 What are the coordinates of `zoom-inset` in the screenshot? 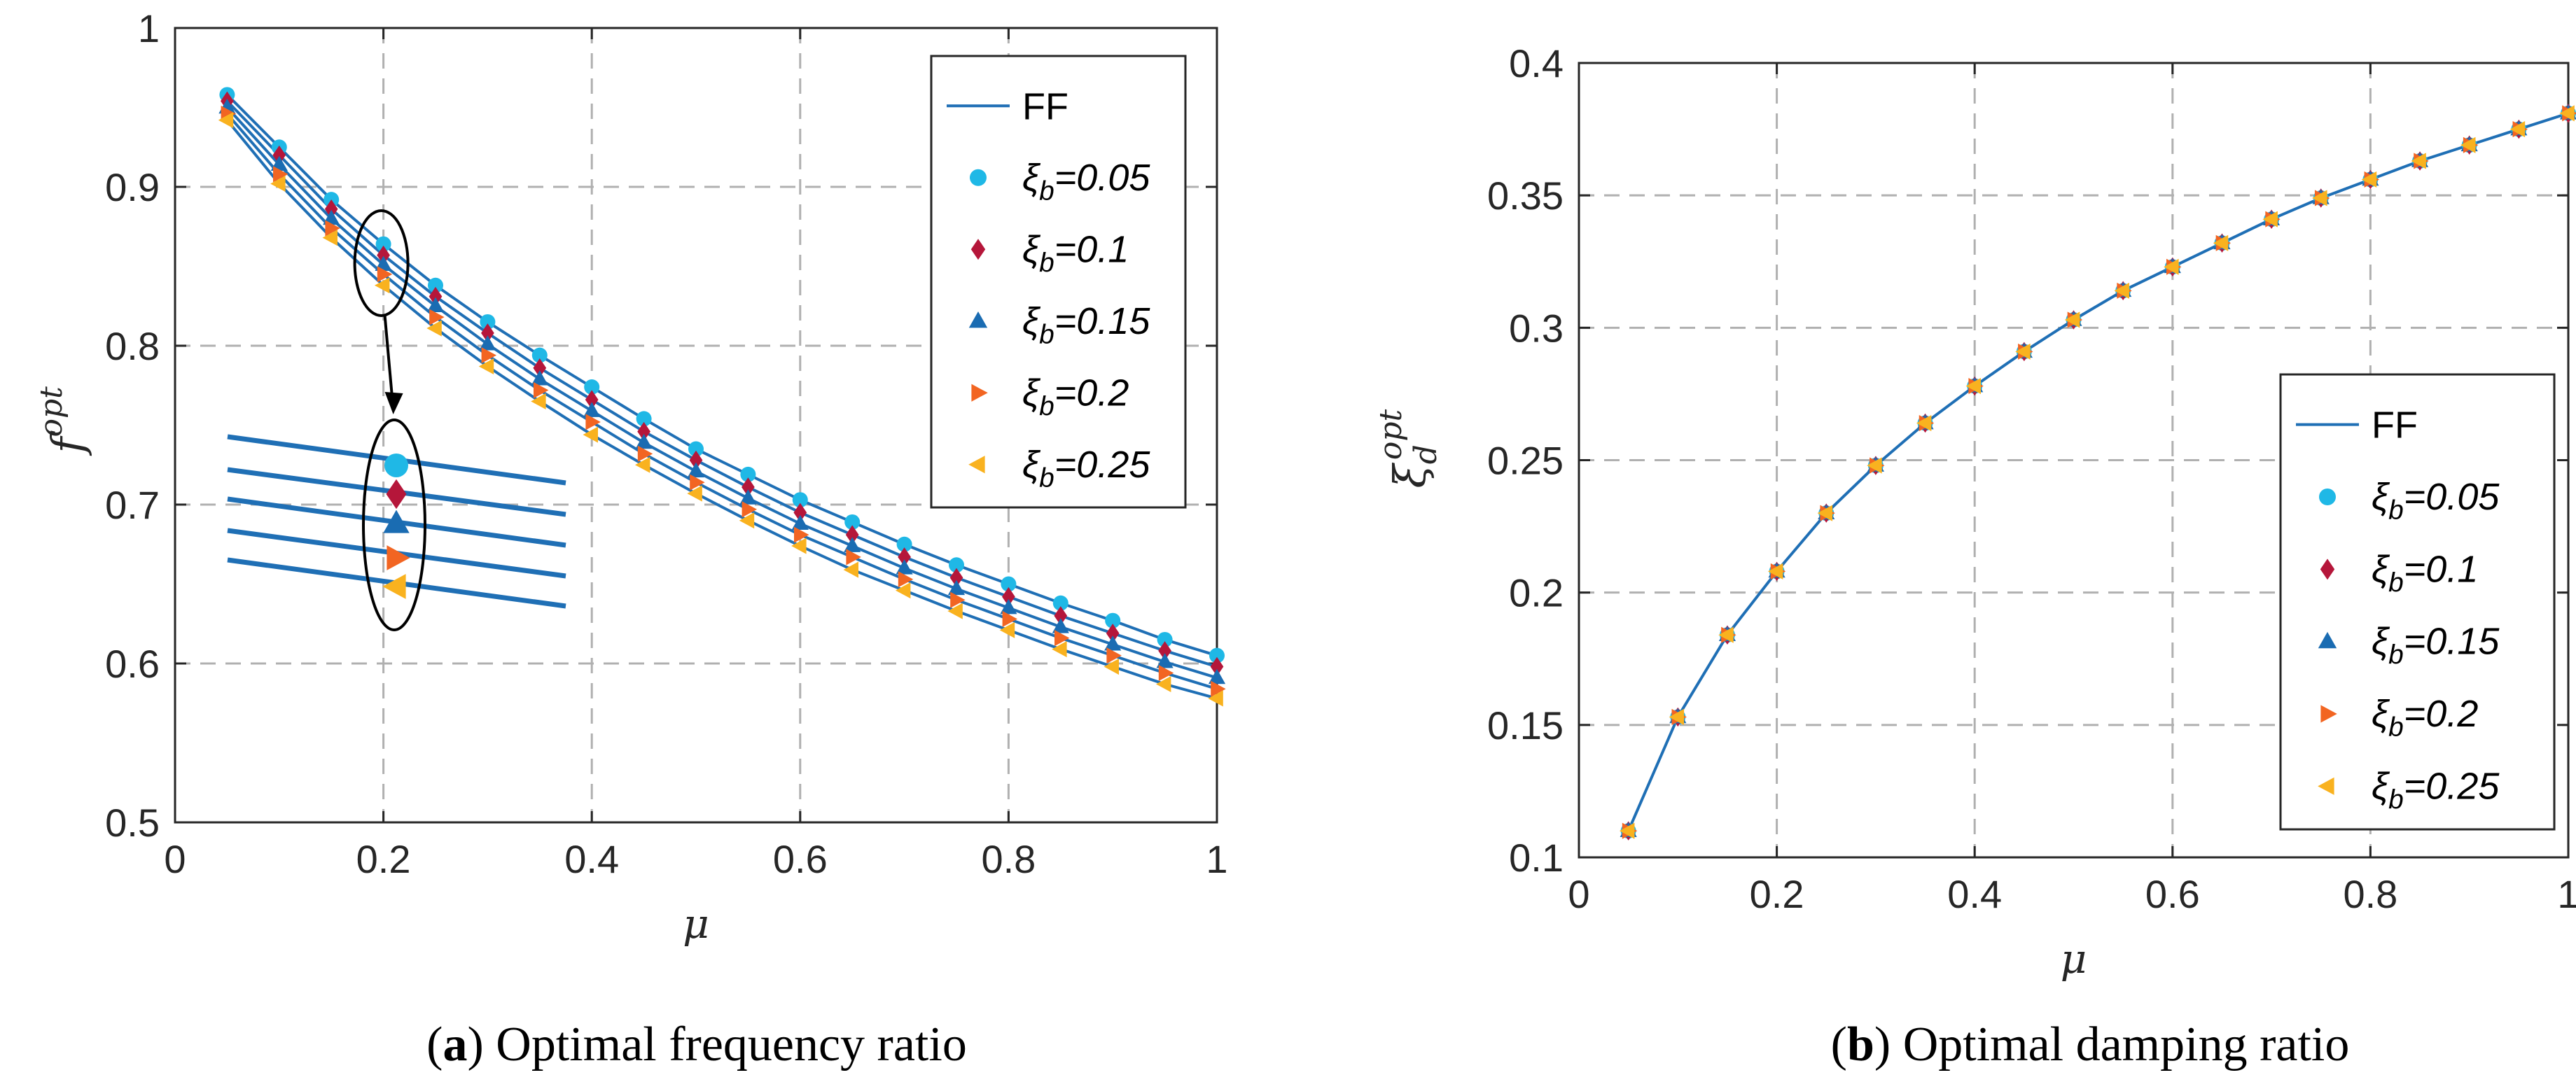 It's located at (396, 420).